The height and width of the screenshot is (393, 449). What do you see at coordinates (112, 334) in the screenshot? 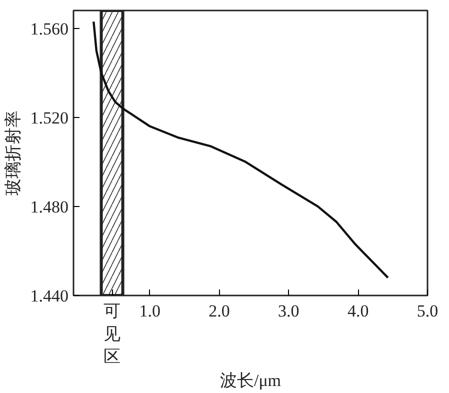
I see `band-label: 可见区` at bounding box center [112, 334].